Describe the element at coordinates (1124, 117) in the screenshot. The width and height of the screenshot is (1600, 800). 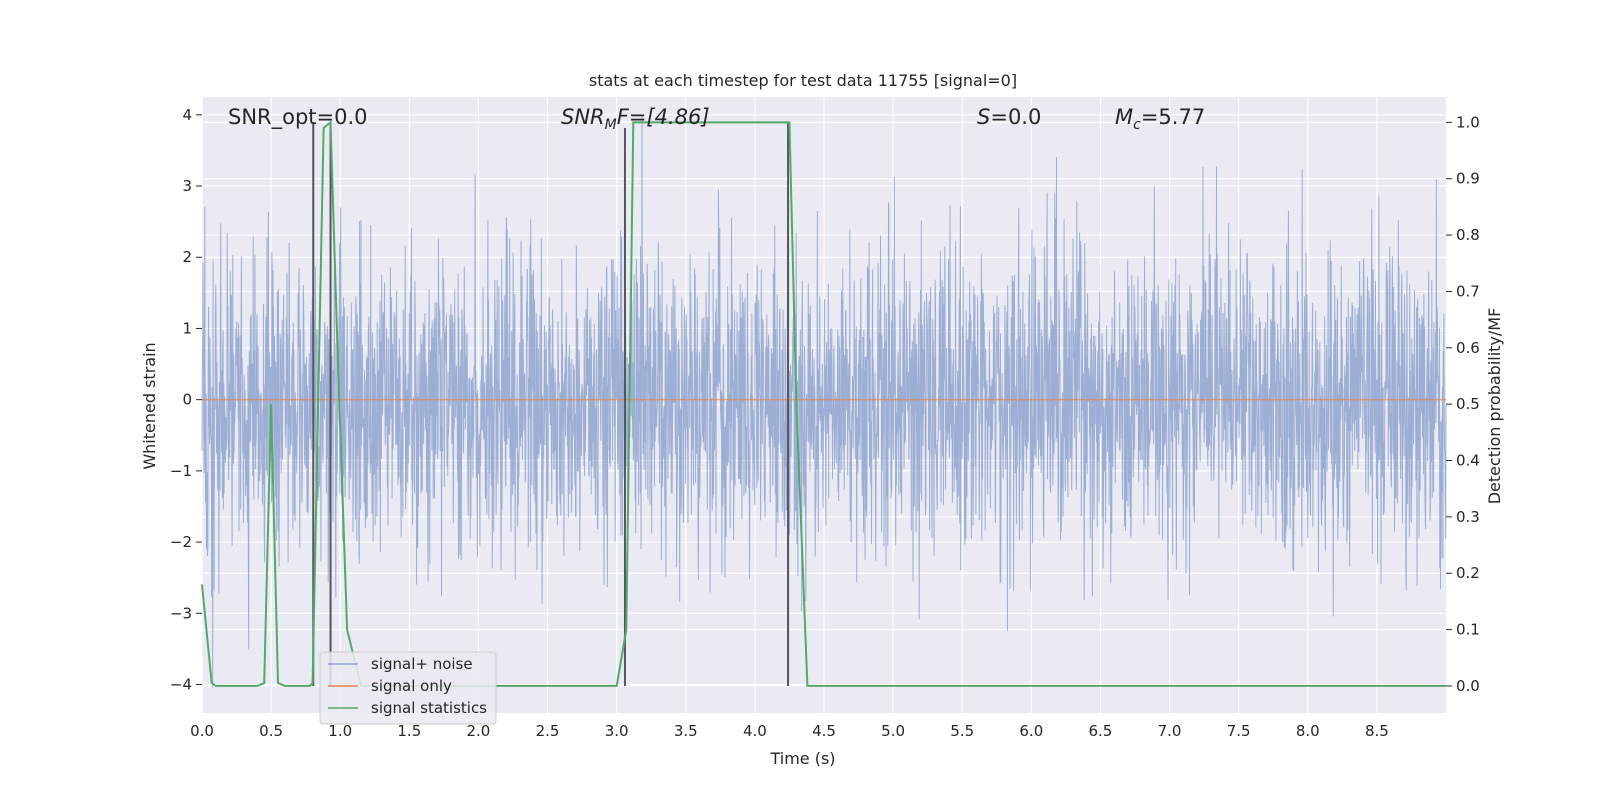
I see `mc-var: M` at that location.